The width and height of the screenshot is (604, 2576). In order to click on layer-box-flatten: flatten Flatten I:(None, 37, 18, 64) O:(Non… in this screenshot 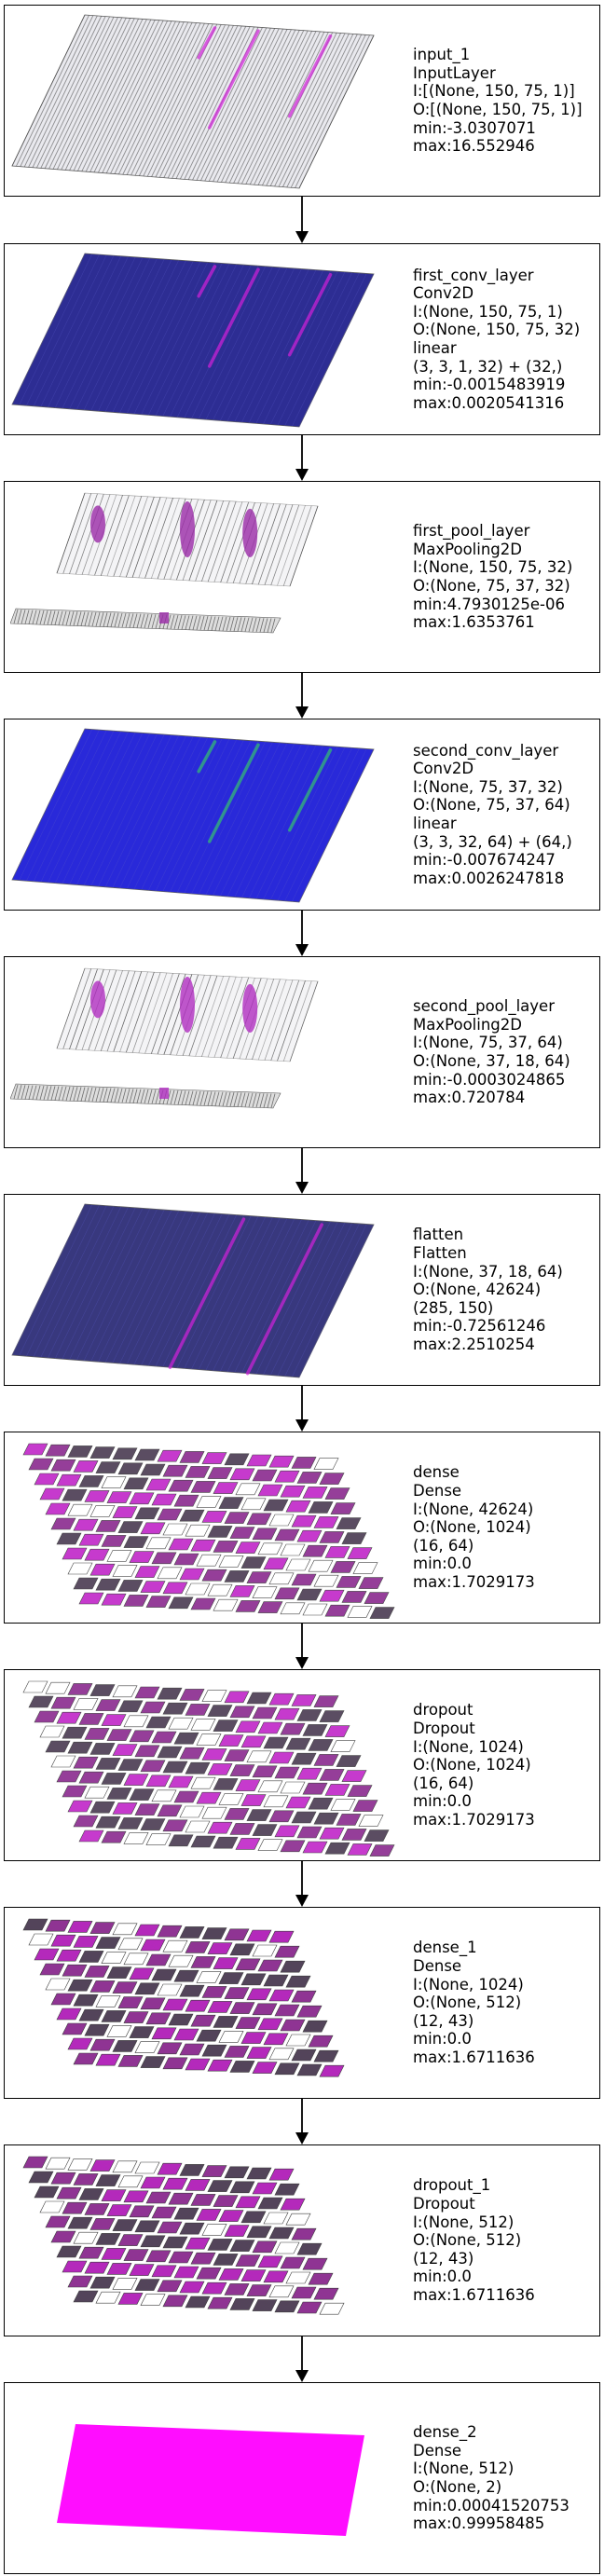, I will do `click(302, 1290)`.